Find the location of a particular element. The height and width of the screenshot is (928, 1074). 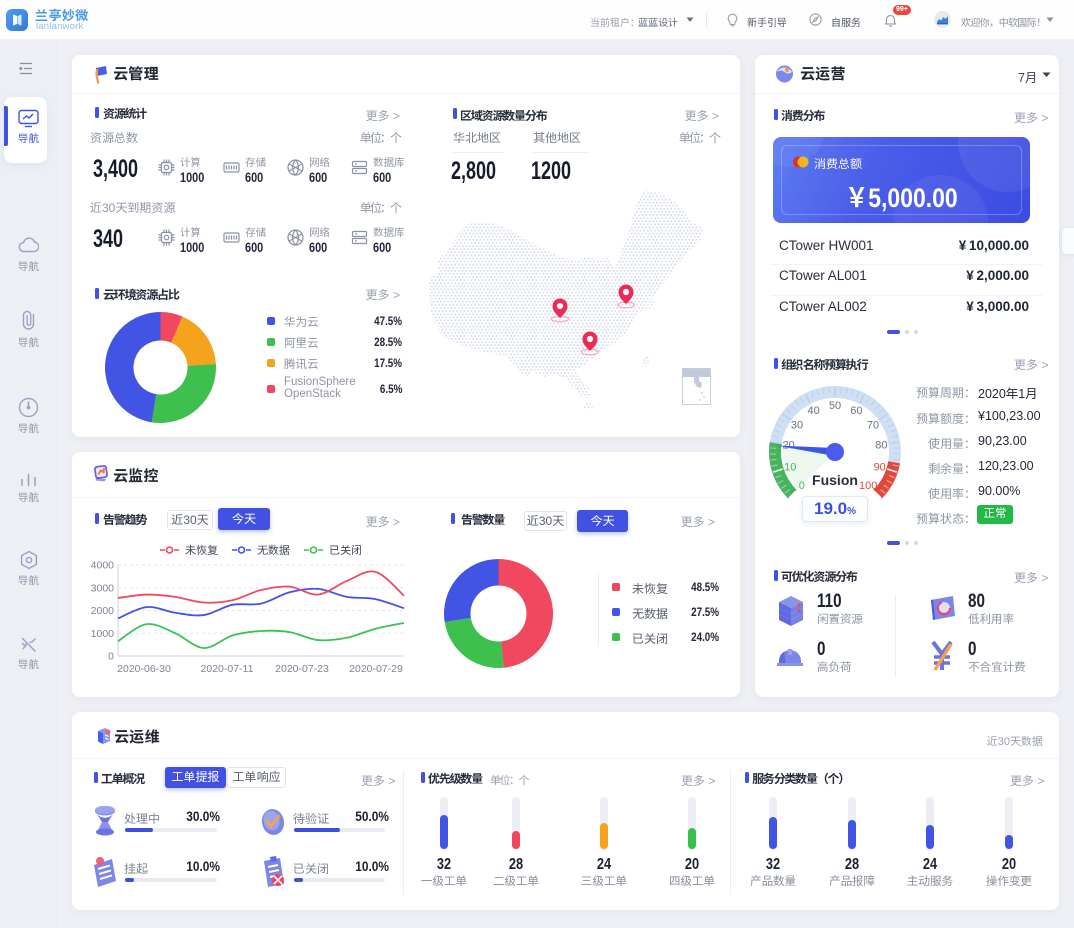

svg-text: 90 is located at coordinates (880, 468).